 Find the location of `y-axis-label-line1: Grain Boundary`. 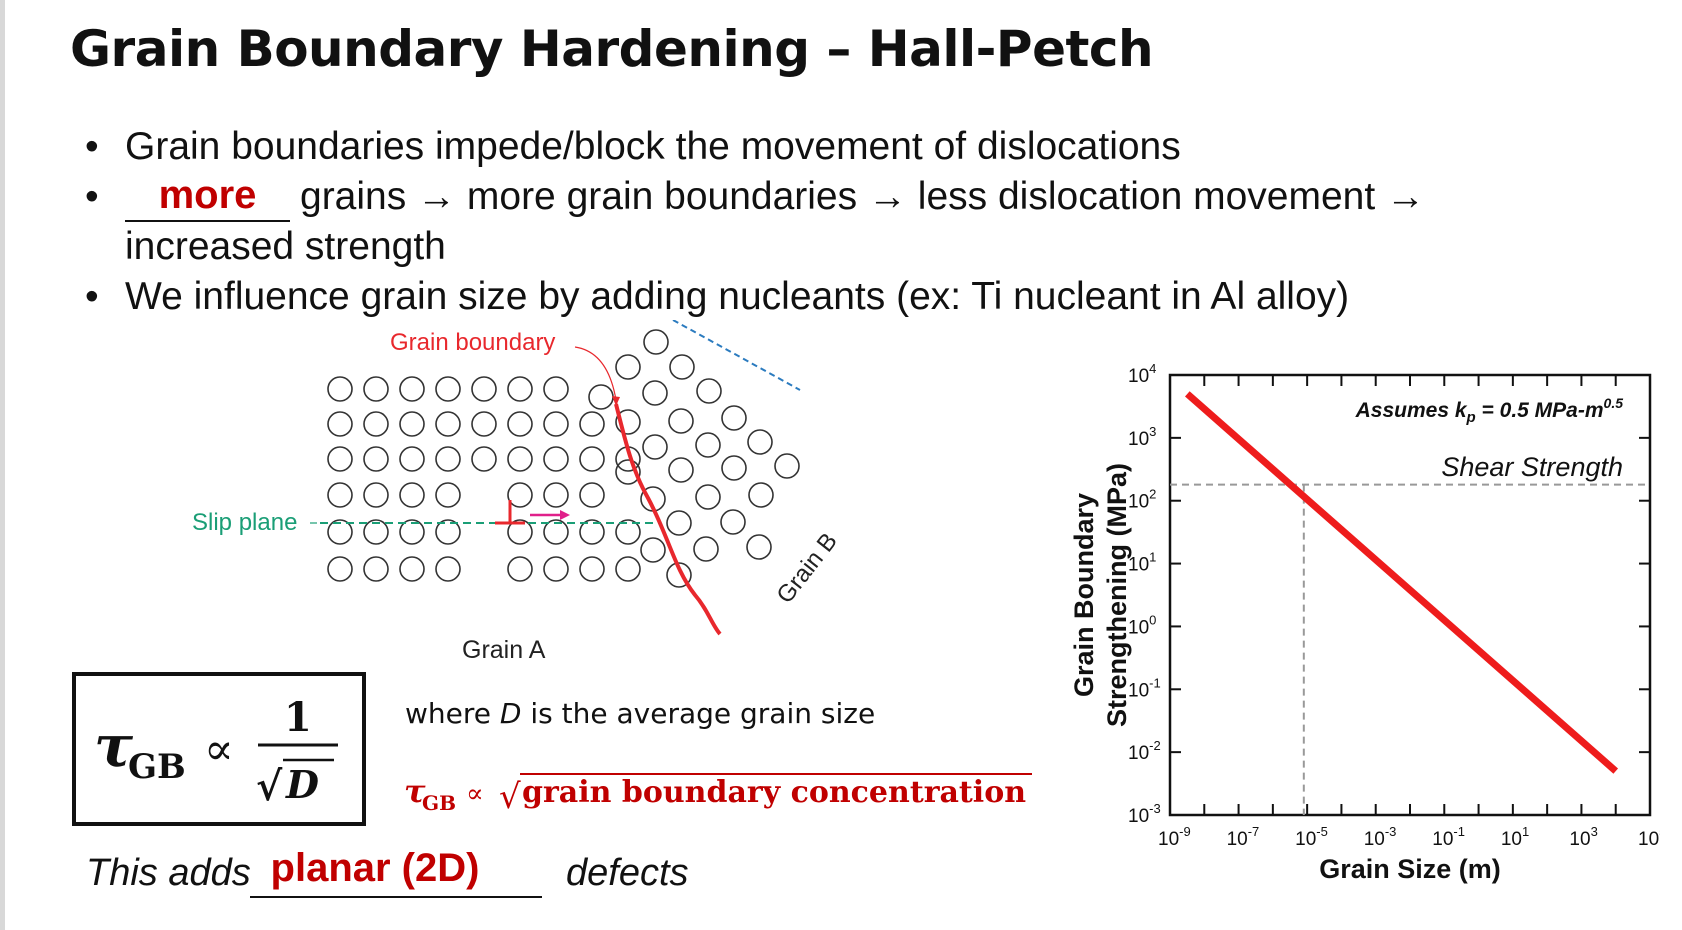

y-axis-label-line1: Grain Boundary is located at coordinates (1084, 595).